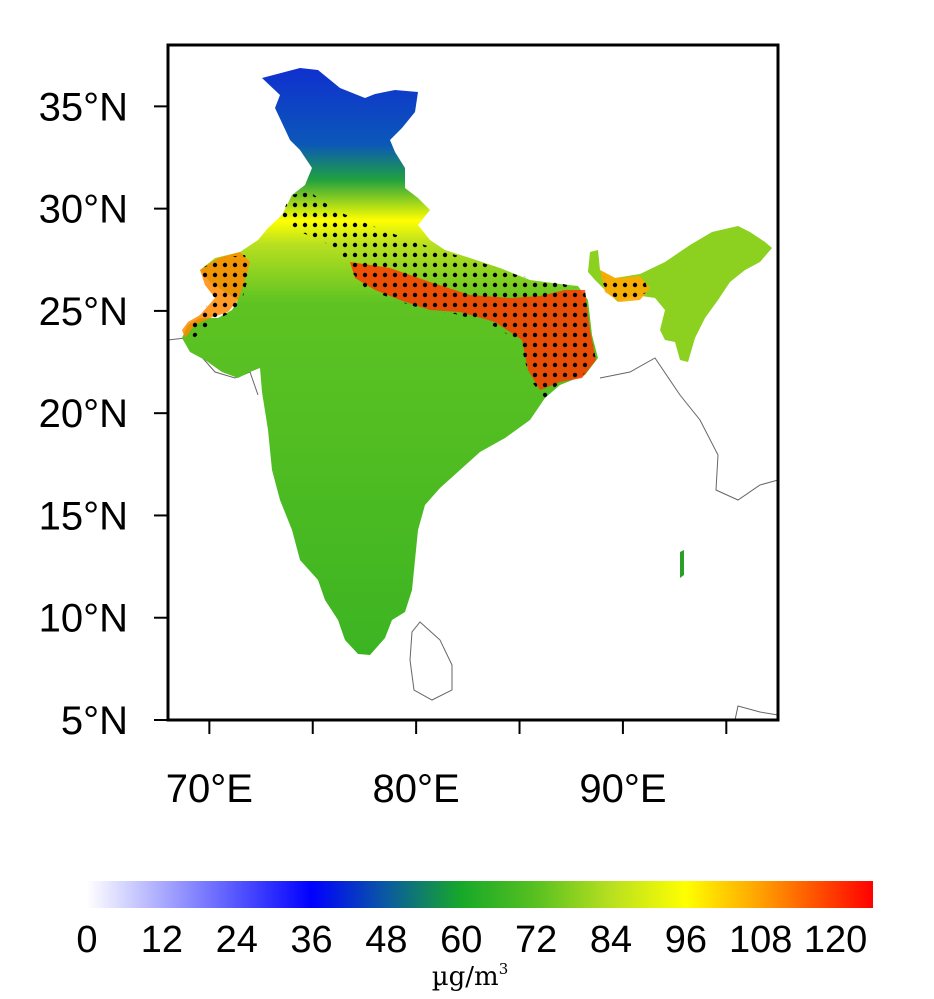 The image size is (934, 999). Describe the element at coordinates (682, 564) in the screenshot. I see `andaman-islands` at that location.